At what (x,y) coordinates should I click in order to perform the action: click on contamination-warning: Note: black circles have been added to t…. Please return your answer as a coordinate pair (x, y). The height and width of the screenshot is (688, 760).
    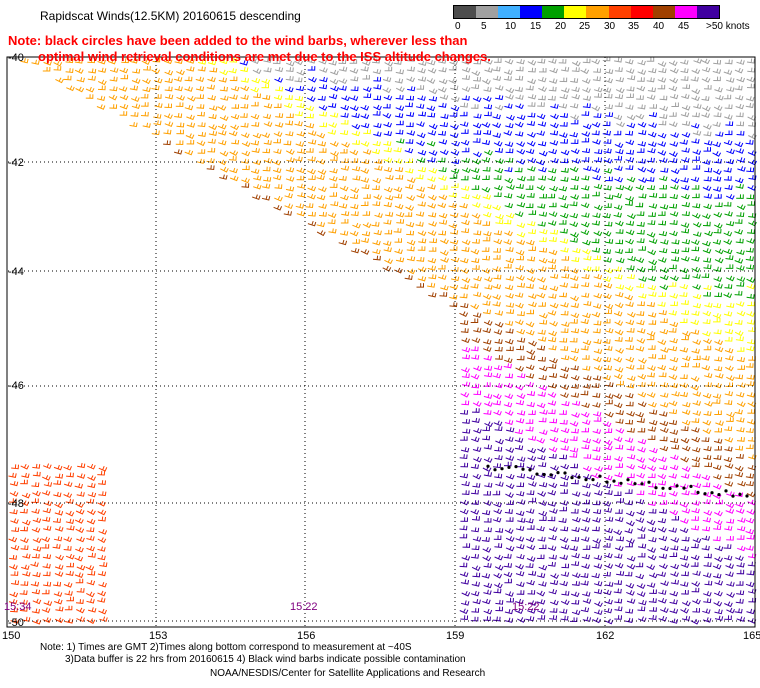
    Looking at the image, I should click on (318, 49).